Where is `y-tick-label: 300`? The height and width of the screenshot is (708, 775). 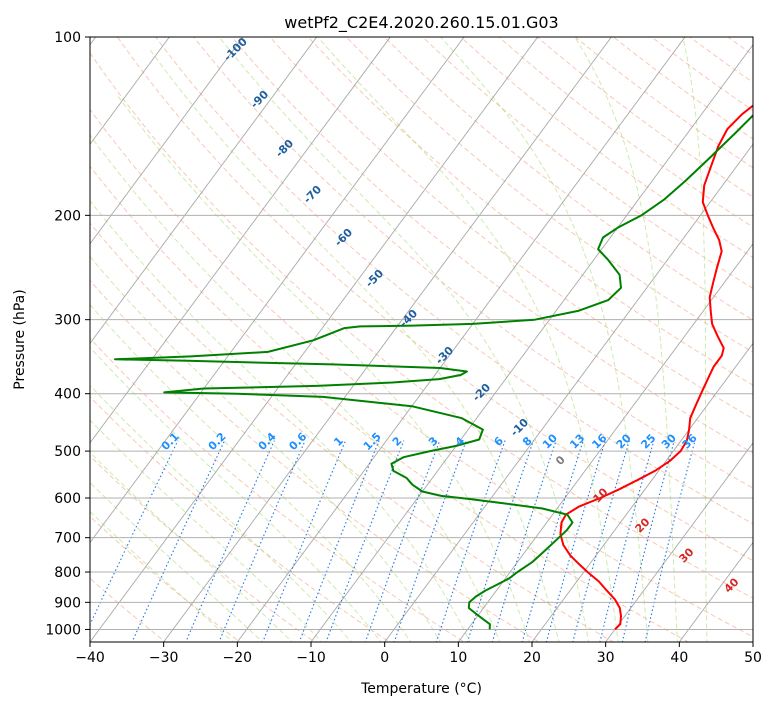
y-tick-label: 300 is located at coordinates (67, 321).